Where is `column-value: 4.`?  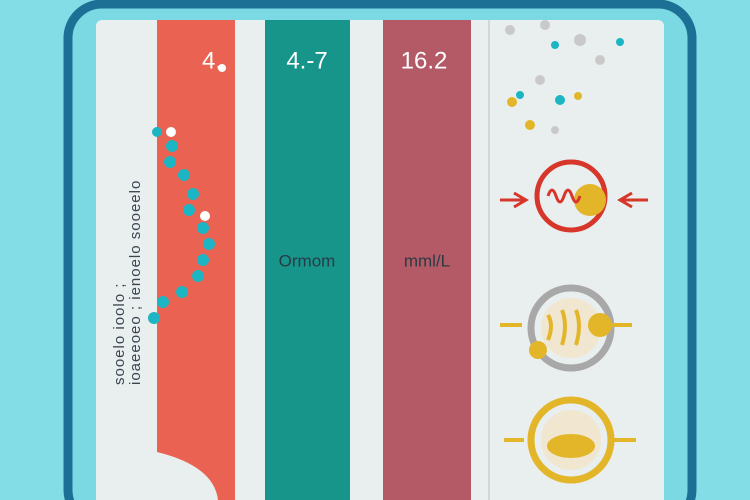 column-value: 4. is located at coordinates (212, 60).